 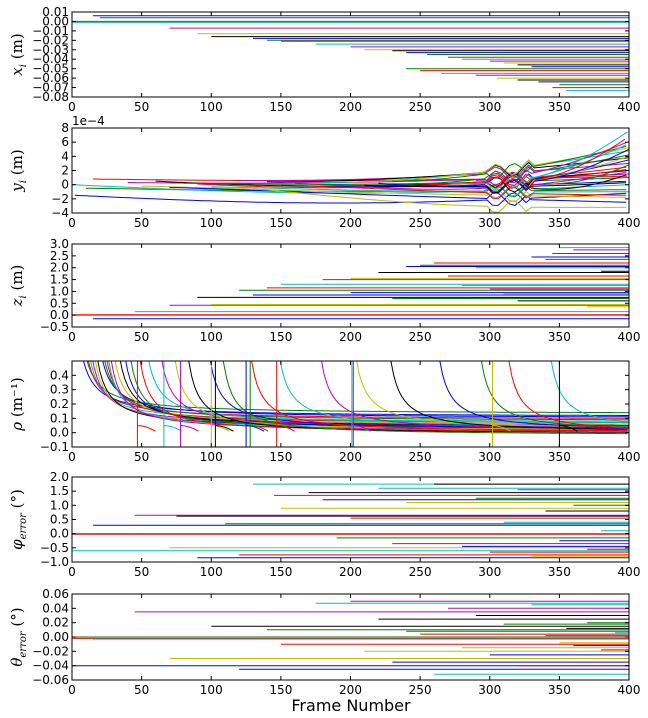 I want to click on y-axis-label: ρ (m⁻¹), so click(x=17, y=404).